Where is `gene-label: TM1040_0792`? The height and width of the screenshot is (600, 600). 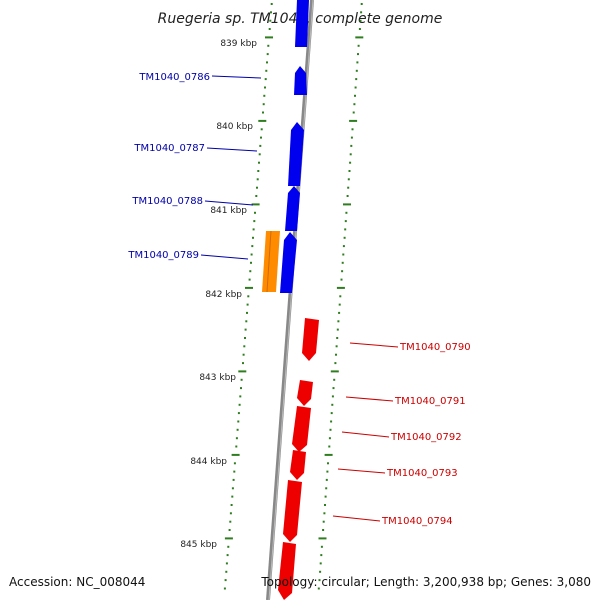 gene-label: TM1040_0792 is located at coordinates (426, 437).